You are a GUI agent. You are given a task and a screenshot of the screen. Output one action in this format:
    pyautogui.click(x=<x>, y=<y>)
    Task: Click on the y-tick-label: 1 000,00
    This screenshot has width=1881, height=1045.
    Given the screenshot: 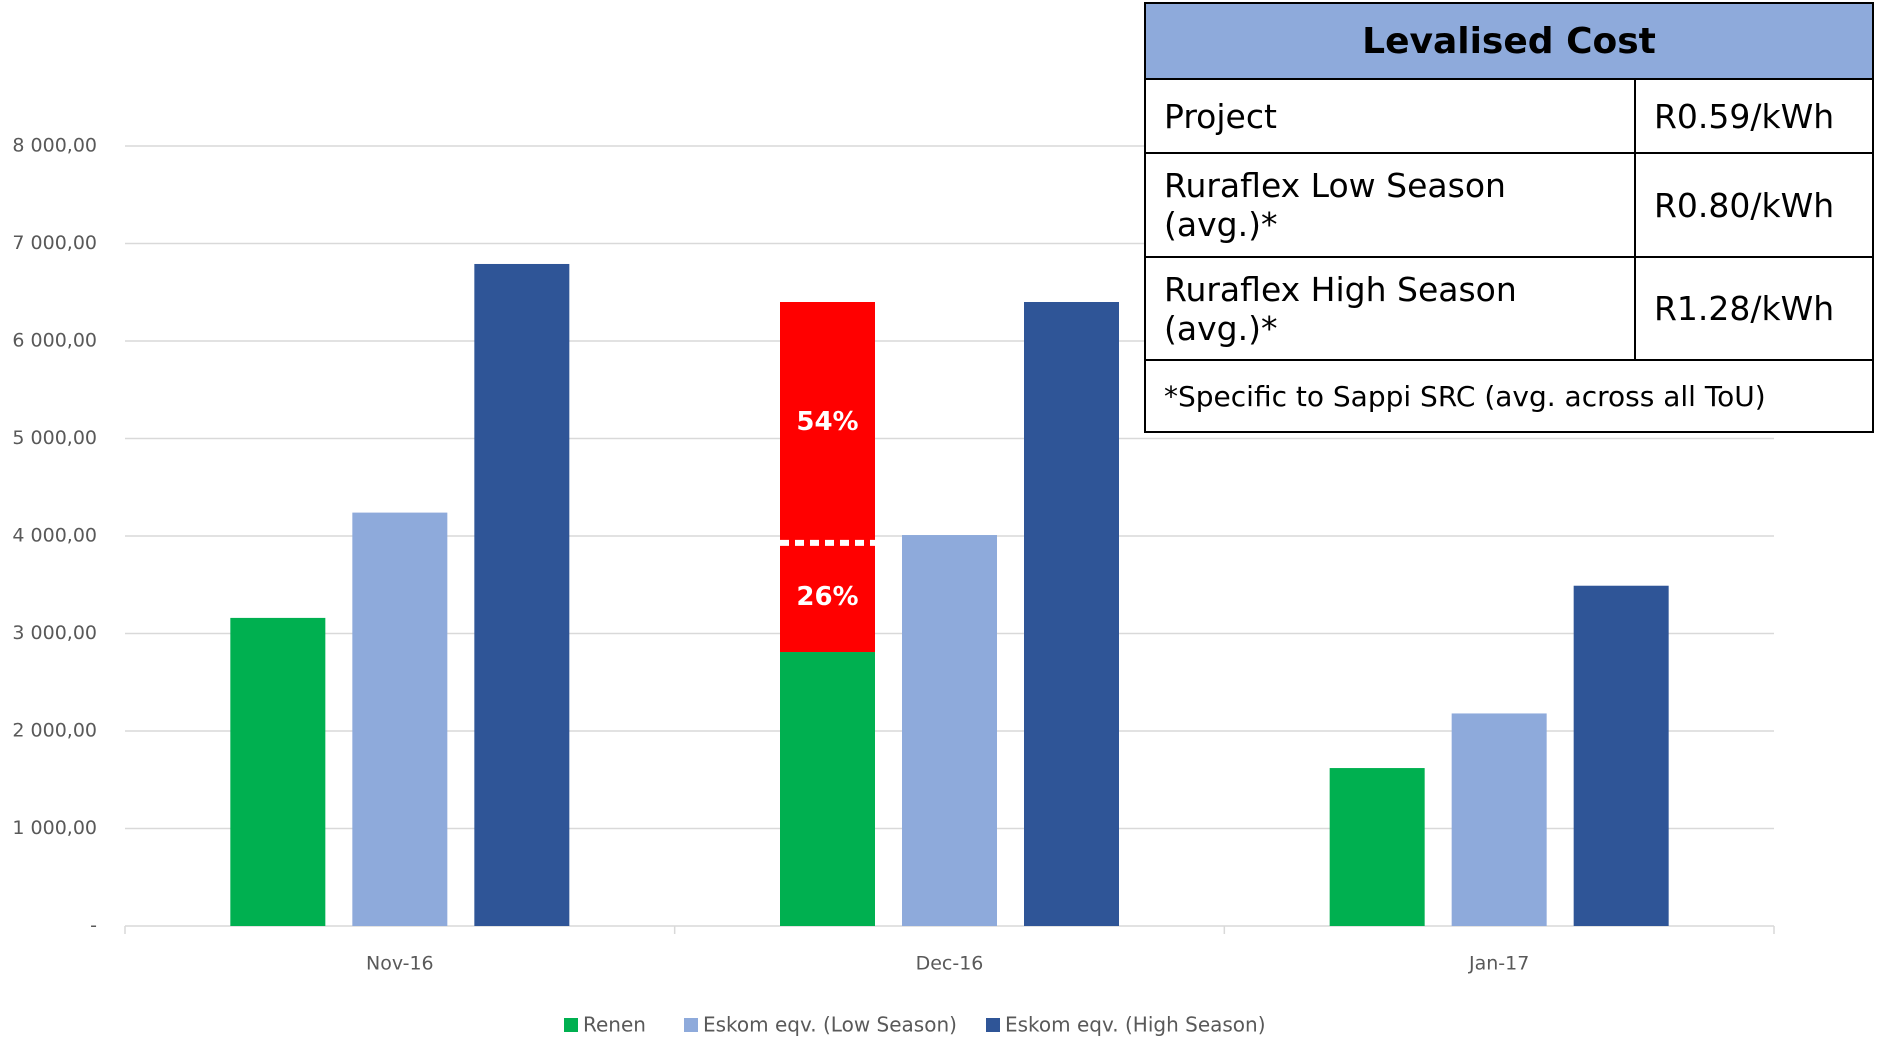 What is the action you would take?
    pyautogui.click(x=54, y=828)
    